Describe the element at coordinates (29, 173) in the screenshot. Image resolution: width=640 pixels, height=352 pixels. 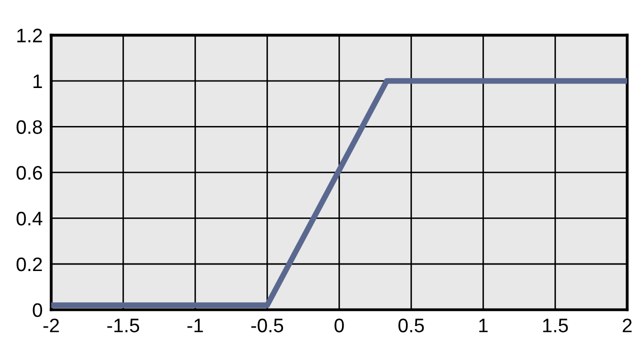
I see `y-tick-label: 0.6` at that location.